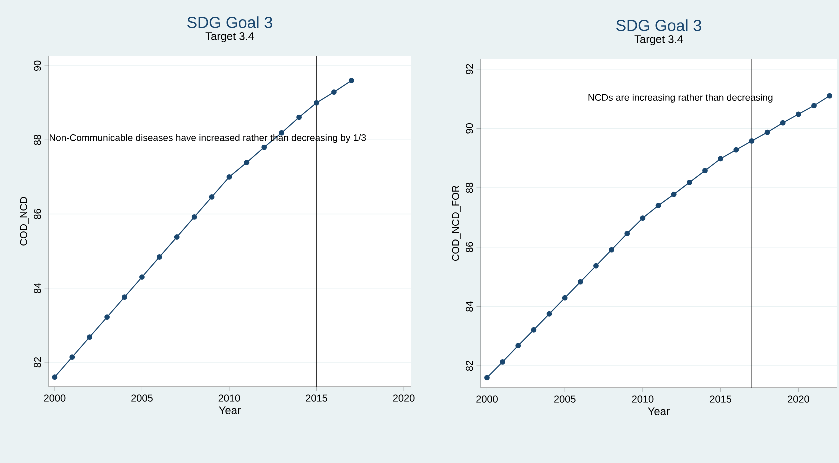 This screenshot has height=463, width=839. What do you see at coordinates (457, 224) in the screenshot?
I see `y-axis-title: COD_NCD_FOR` at bounding box center [457, 224].